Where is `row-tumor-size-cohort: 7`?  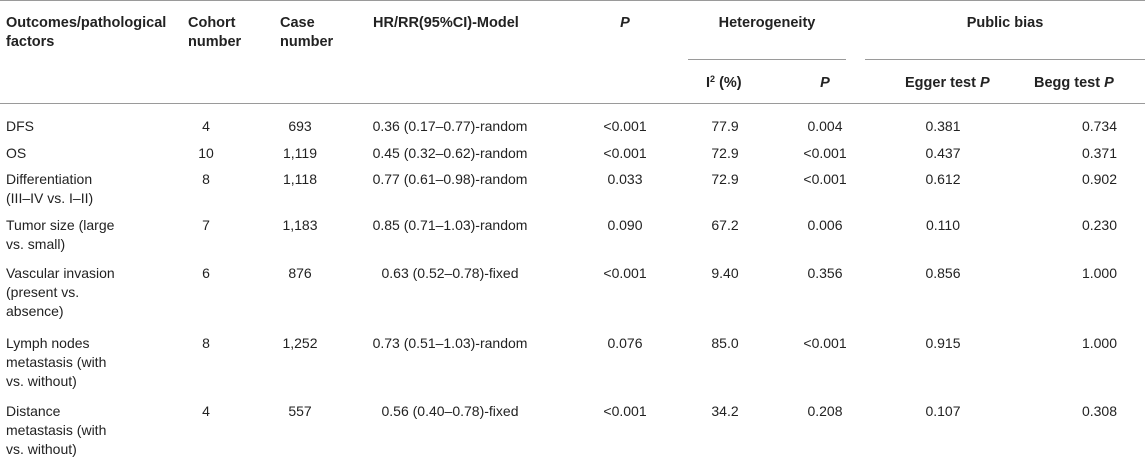 row-tumor-size-cohort: 7 is located at coordinates (206, 225).